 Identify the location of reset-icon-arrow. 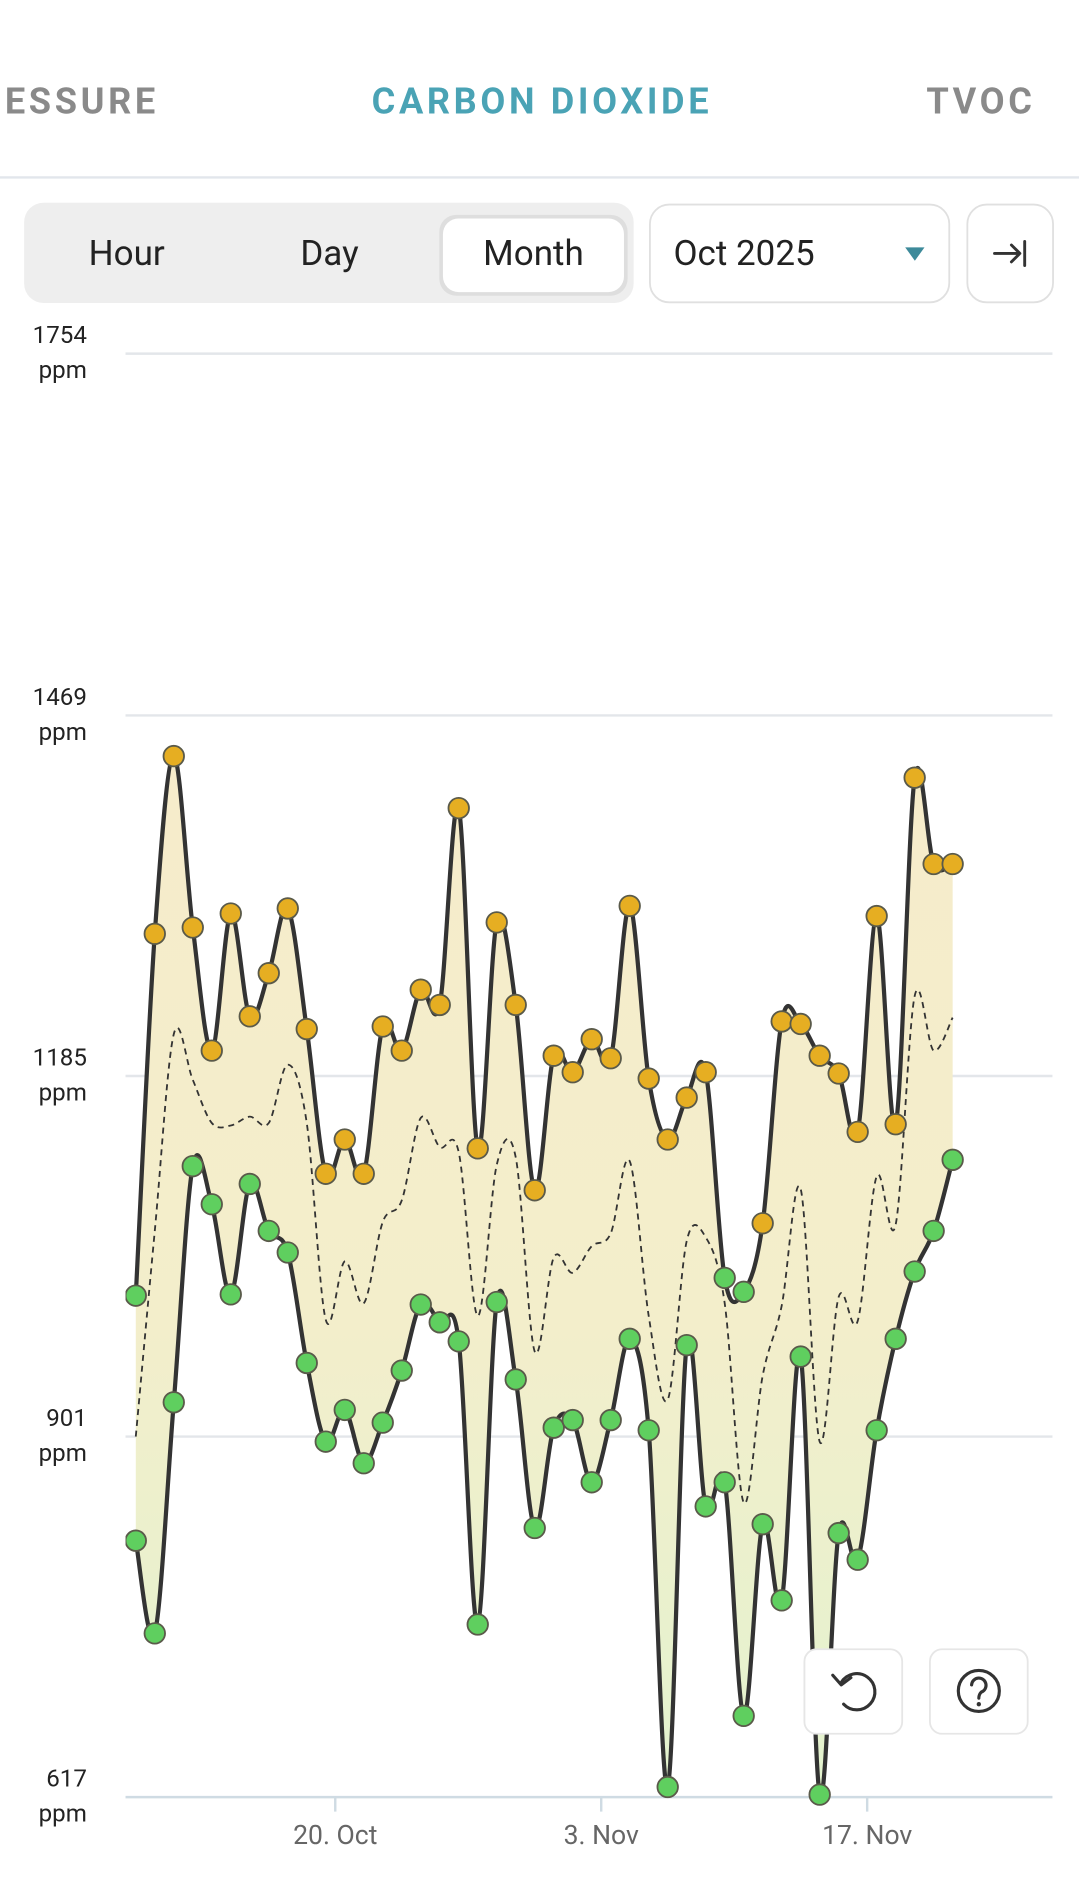
(842, 1680).